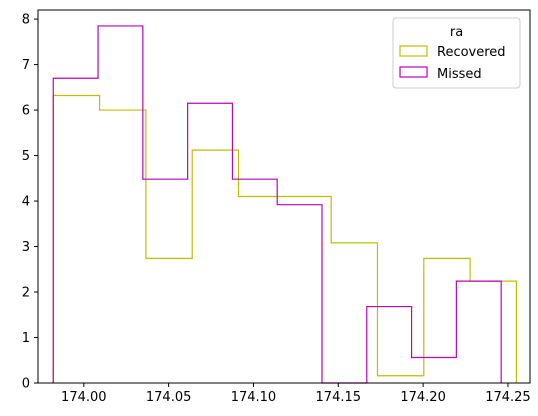 This screenshot has width=538, height=416. Describe the element at coordinates (423, 397) in the screenshot. I see `x-tick-label: 174.20` at that location.